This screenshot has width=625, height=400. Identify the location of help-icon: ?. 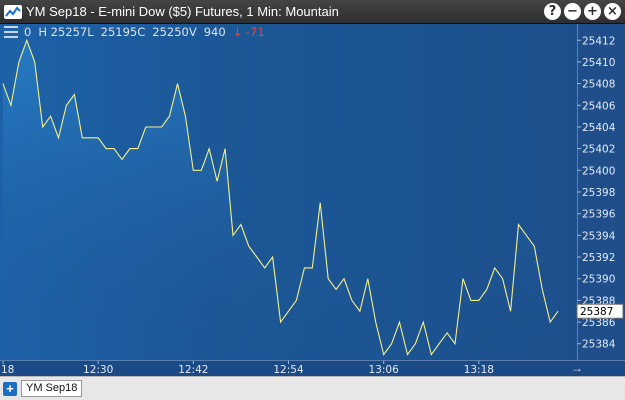
(552, 11).